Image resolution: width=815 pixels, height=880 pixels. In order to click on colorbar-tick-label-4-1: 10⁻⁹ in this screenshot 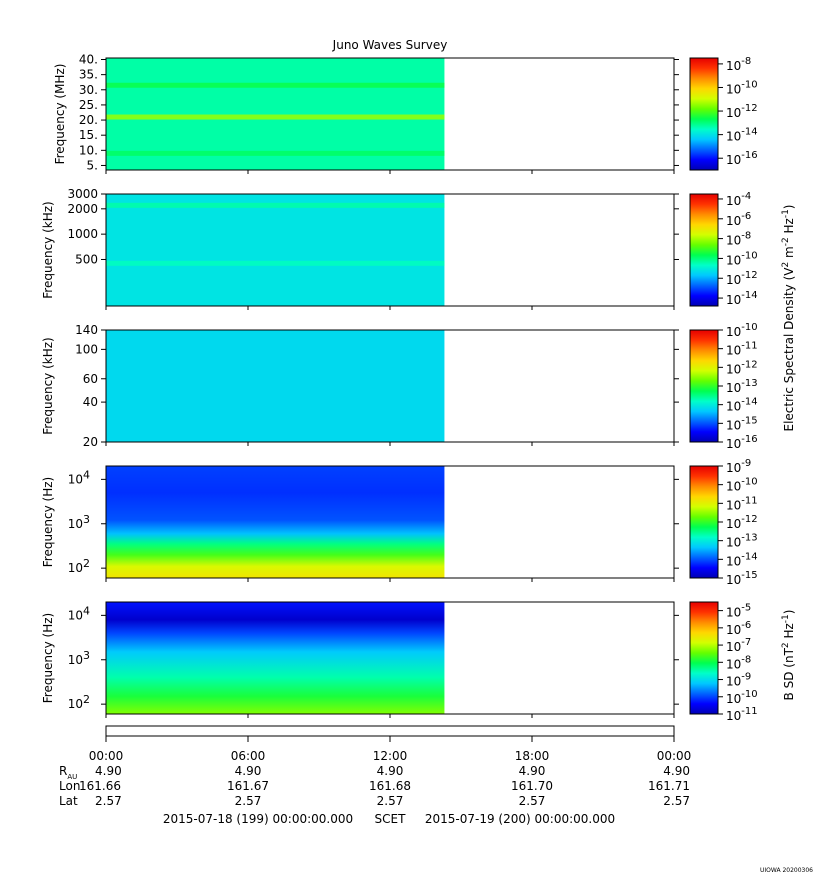, I will do `click(738, 466)`.